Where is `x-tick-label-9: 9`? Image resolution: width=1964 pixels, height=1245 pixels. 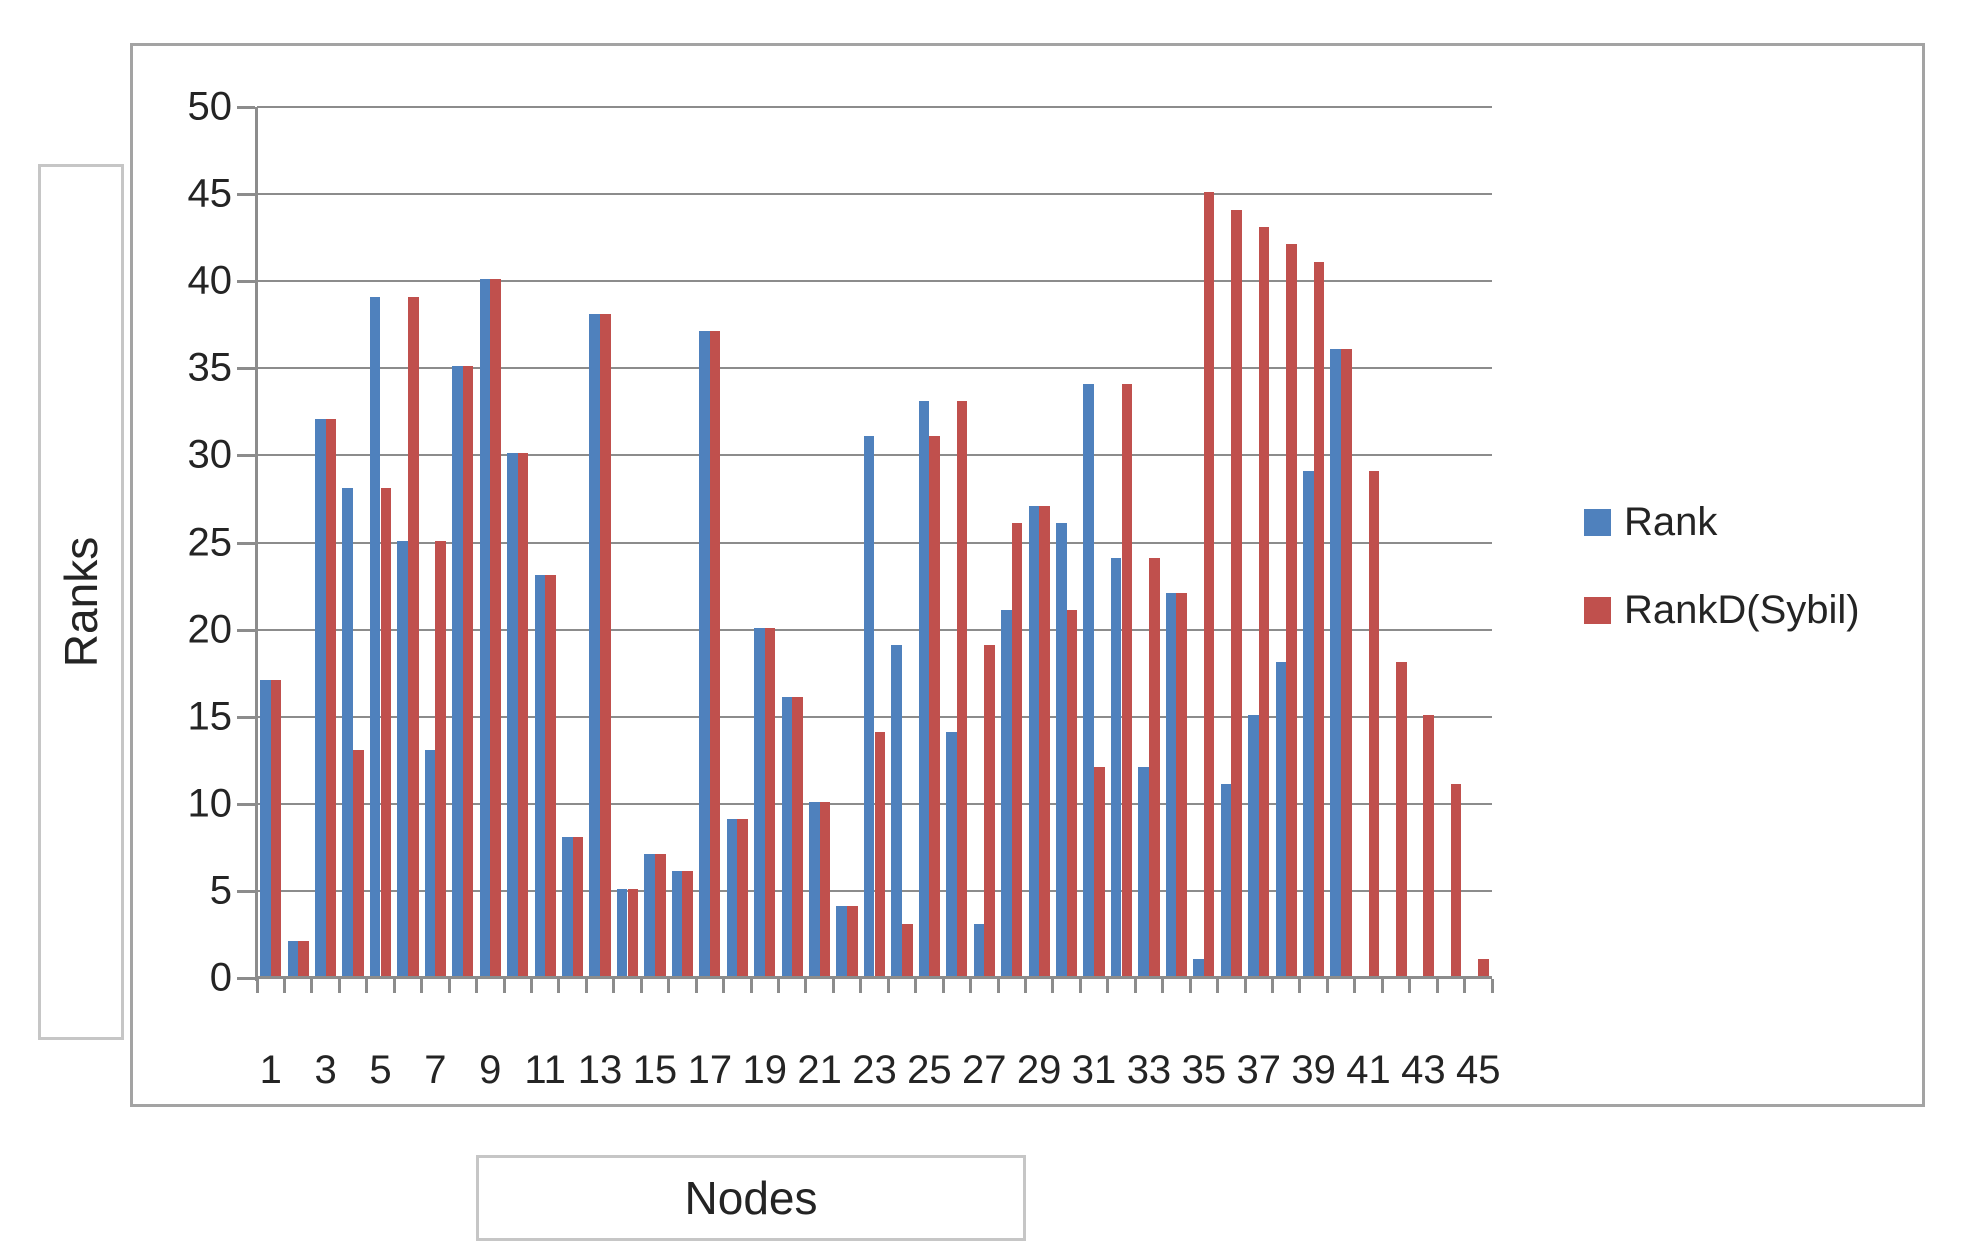
x-tick-label-9: 9 is located at coordinates (490, 1070).